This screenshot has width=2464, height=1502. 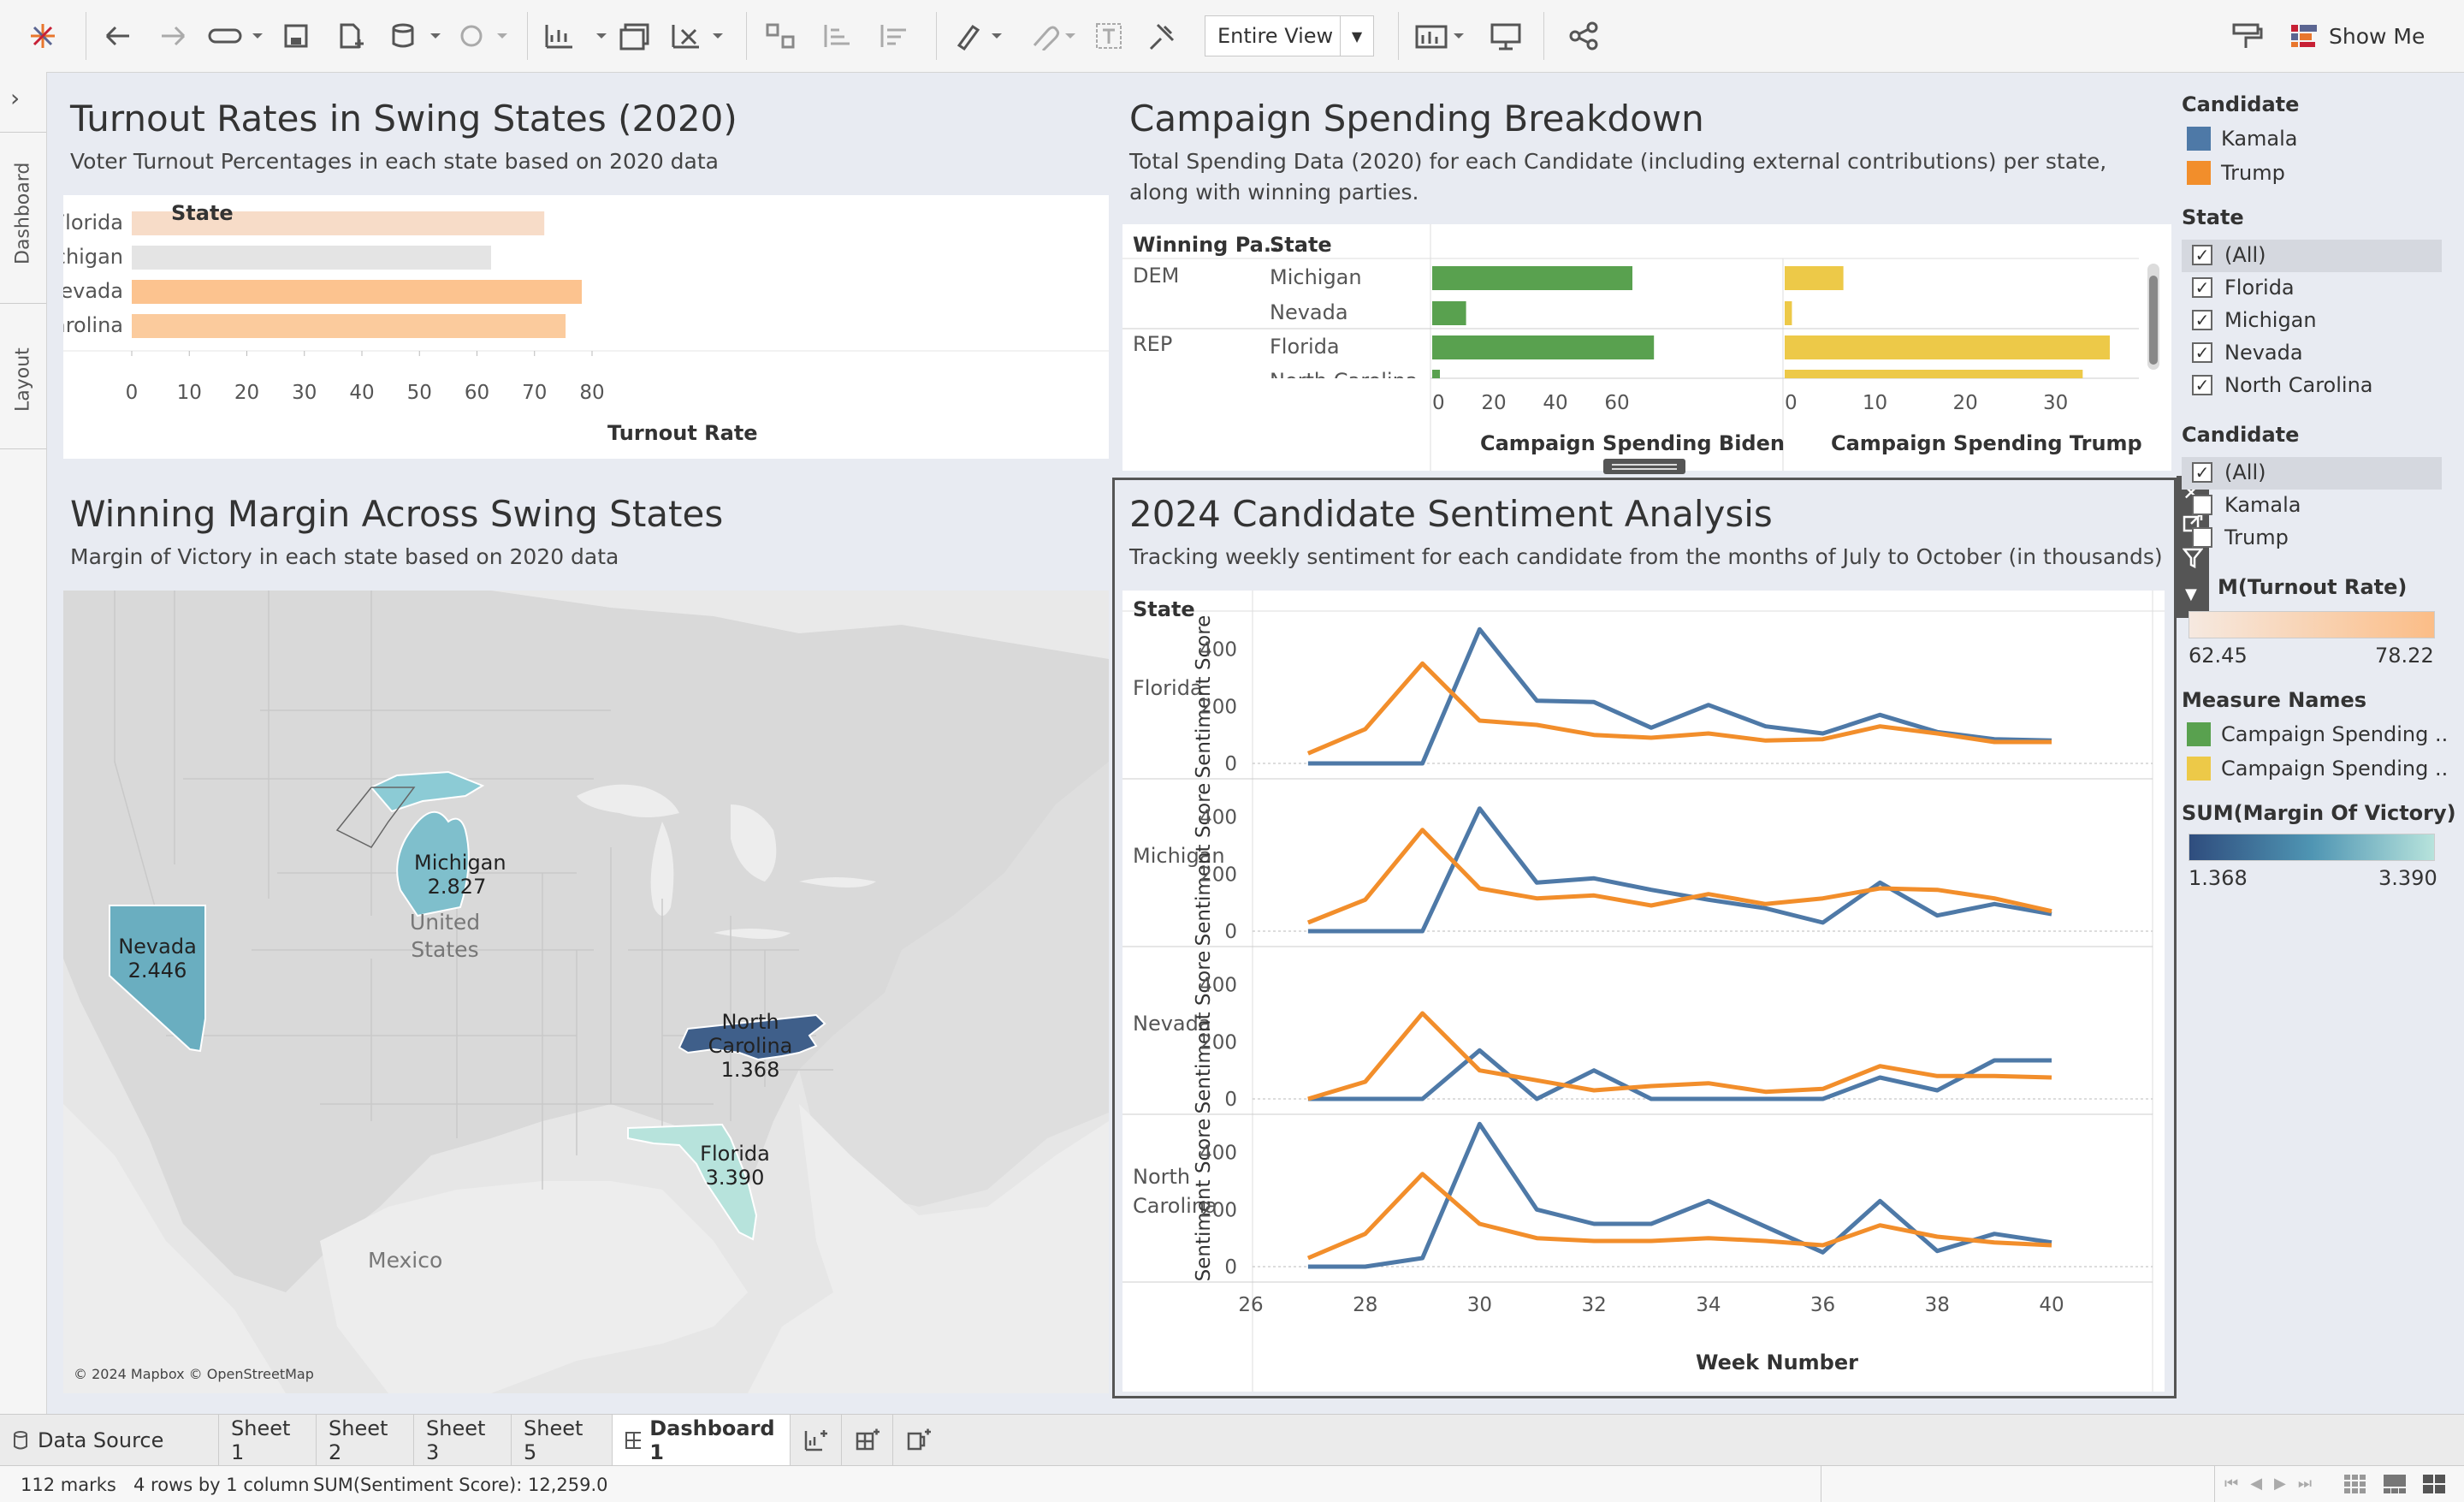 I want to click on spending-bar-trump-michigan, so click(x=1814, y=278).